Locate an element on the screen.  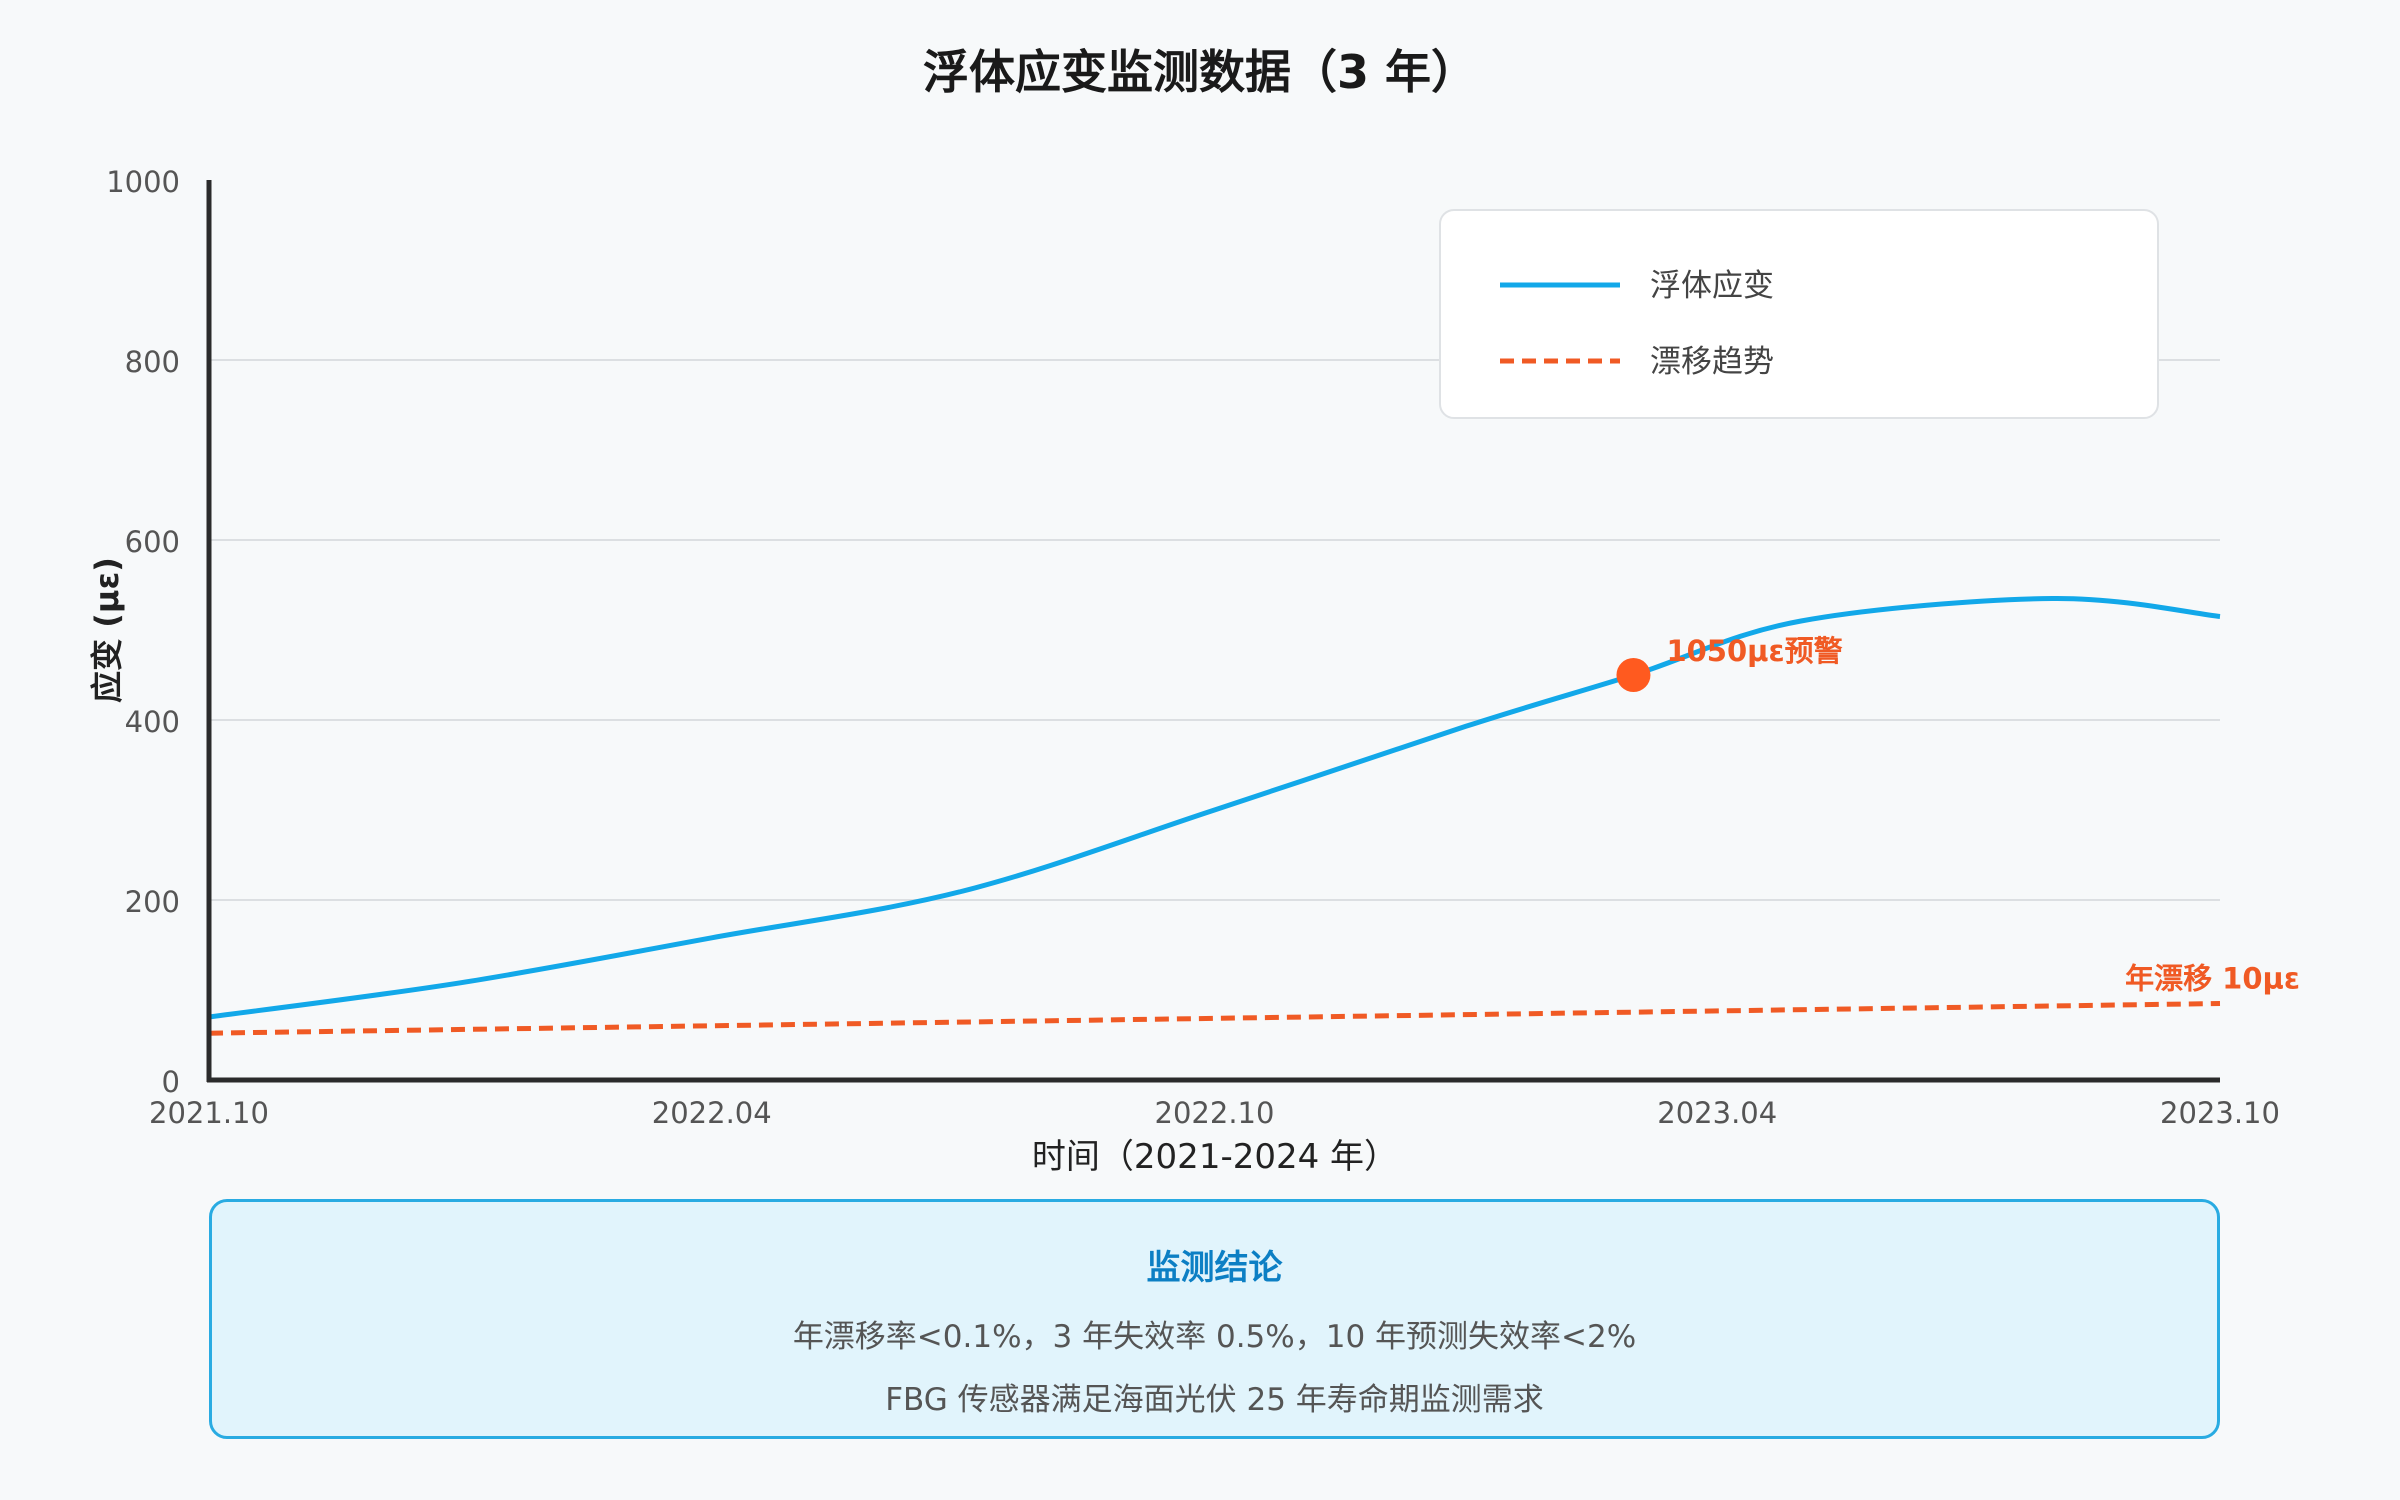
x-tick-label: 2023.10 is located at coordinates (2220, 1113).